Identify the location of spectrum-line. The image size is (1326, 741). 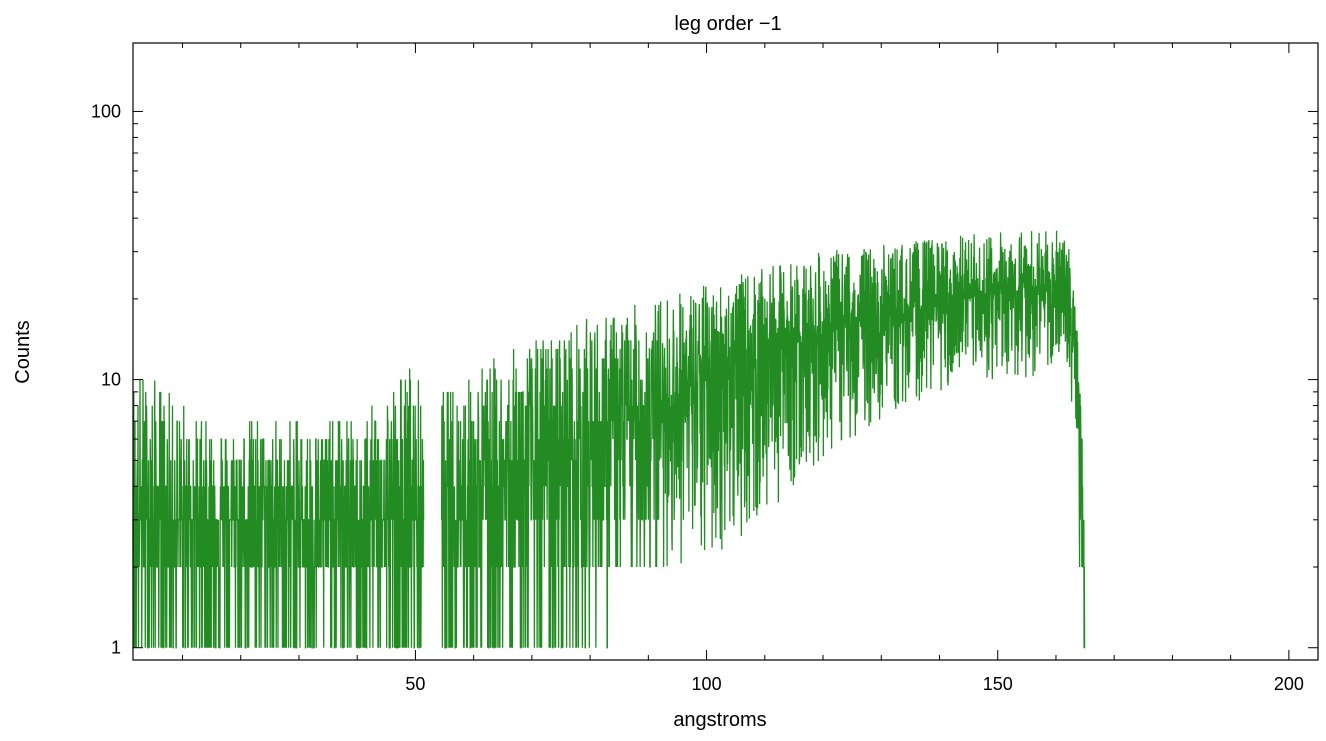
(278, 508).